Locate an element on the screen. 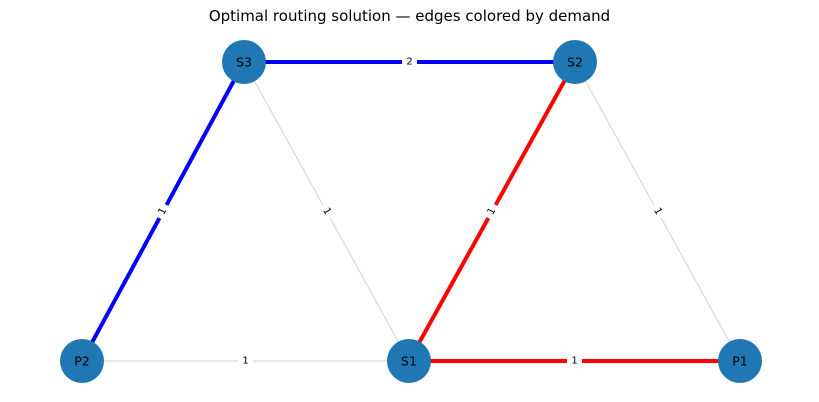 This screenshot has height=402, width=819. node-circle-P1 is located at coordinates (740, 361).